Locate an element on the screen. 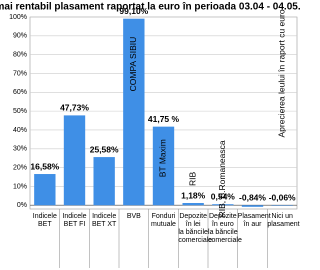 This screenshot has width=320, height=270. x-tick-label: Indicele BET FI is located at coordinates (74, 220).